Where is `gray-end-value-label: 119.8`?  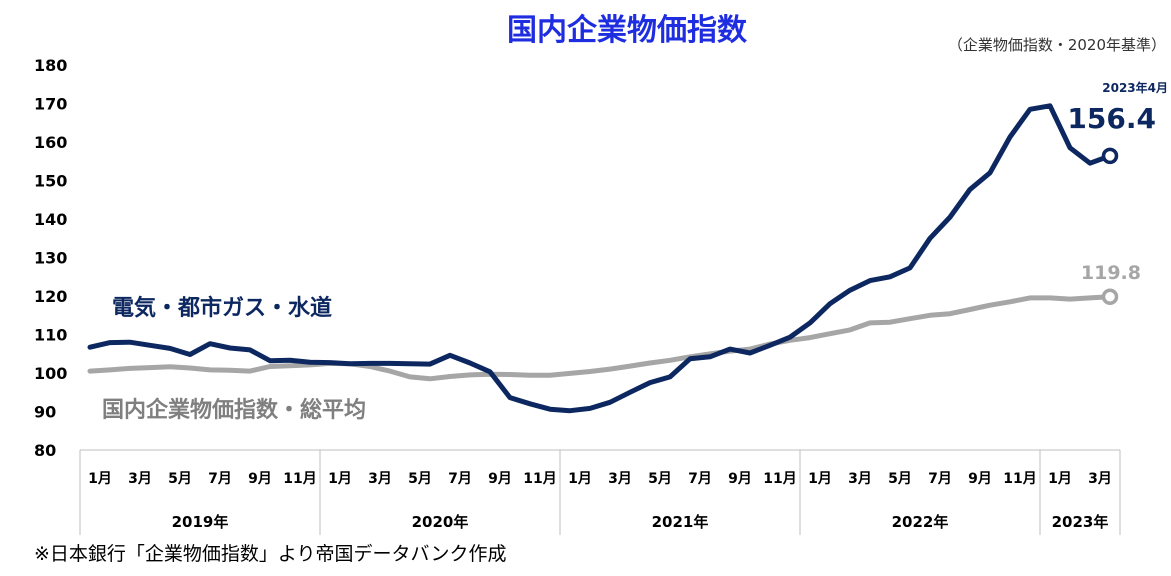
gray-end-value-label: 119.8 is located at coordinates (1111, 273).